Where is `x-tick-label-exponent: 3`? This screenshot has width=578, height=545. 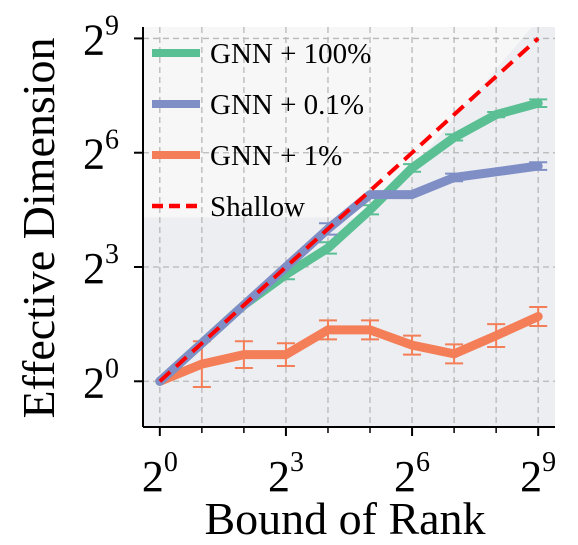
x-tick-label-exponent: 3 is located at coordinates (297, 462).